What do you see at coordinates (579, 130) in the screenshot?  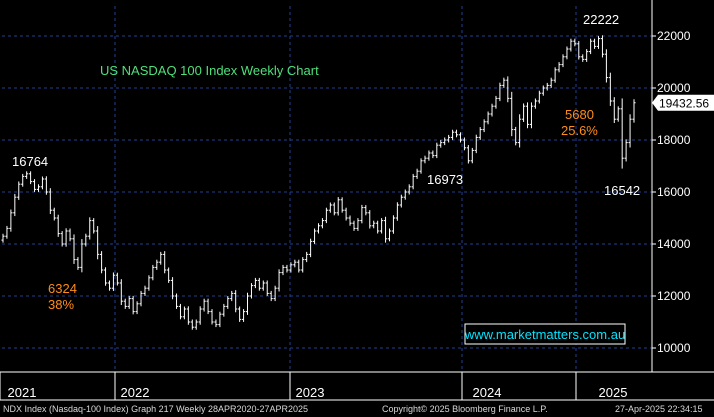 I see `annotation-label: 25.6%` at bounding box center [579, 130].